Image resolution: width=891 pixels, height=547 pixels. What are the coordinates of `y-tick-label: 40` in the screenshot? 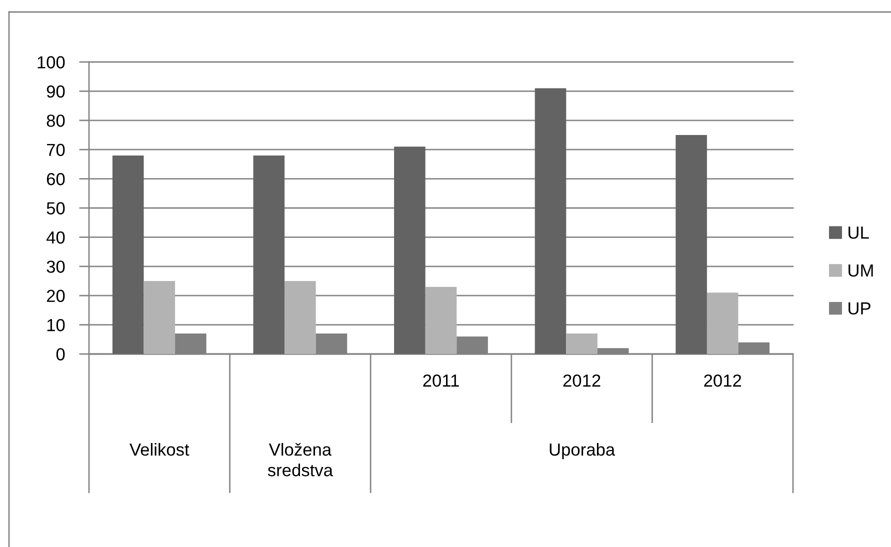 It's located at (55, 237).